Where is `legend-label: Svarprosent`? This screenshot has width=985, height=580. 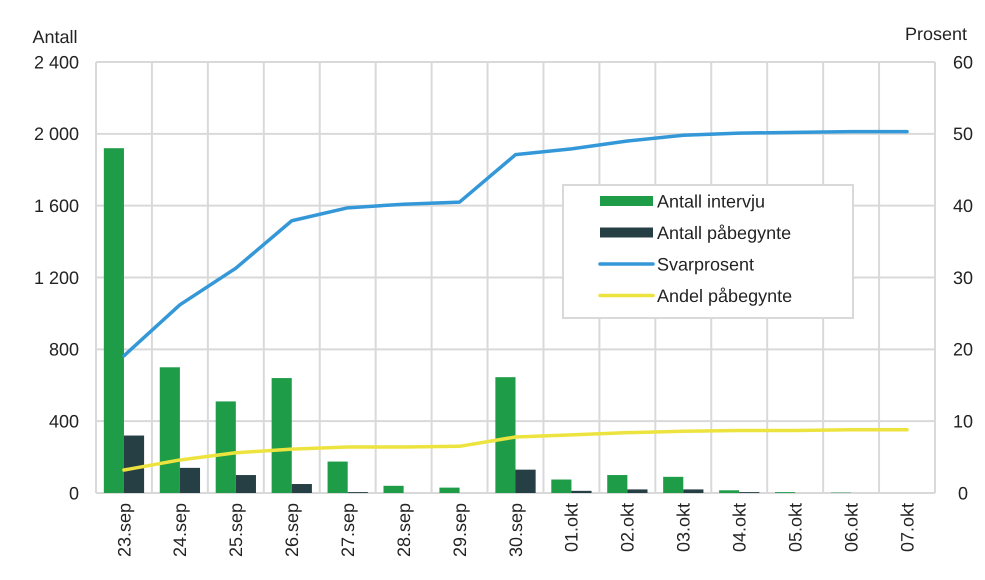 legend-label: Svarprosent is located at coordinates (705, 264).